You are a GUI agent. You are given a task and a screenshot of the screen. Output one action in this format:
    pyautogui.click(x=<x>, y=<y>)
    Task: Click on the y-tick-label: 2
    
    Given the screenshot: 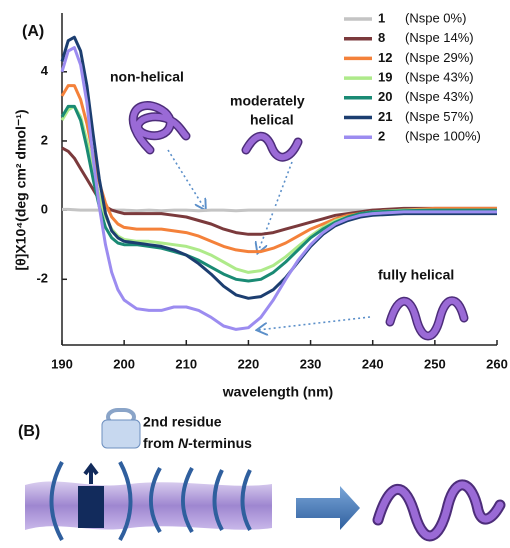 What is the action you would take?
    pyautogui.click(x=44, y=139)
    